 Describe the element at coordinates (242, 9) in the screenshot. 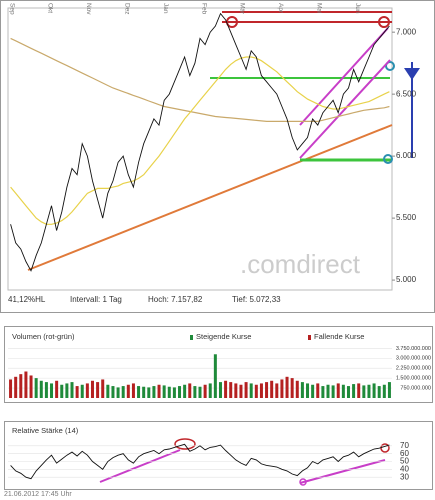

I see `x-tick-label: Mär` at that location.